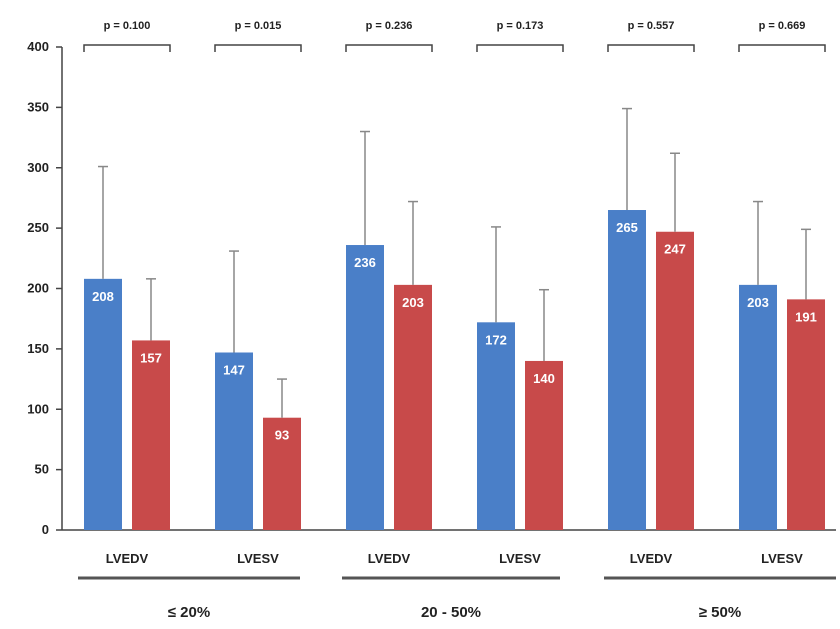 Image resolution: width=840 pixels, height=629 pixels. What do you see at coordinates (365, 262) in the screenshot?
I see `data-label: 236` at bounding box center [365, 262].